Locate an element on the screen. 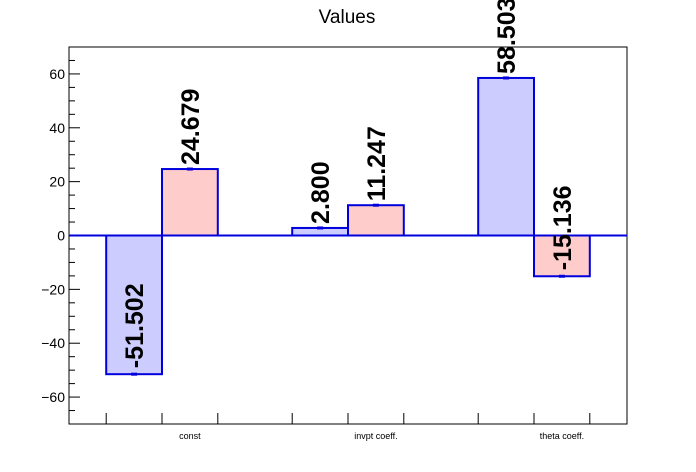 The width and height of the screenshot is (696, 472). data-label: -15.136 is located at coordinates (563, 227).